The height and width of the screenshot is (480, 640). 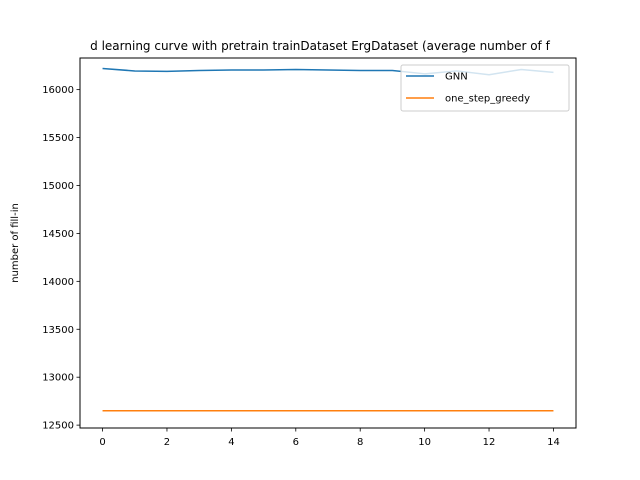 What do you see at coordinates (58, 138) in the screenshot?
I see `y-tick-label: 15500` at bounding box center [58, 138].